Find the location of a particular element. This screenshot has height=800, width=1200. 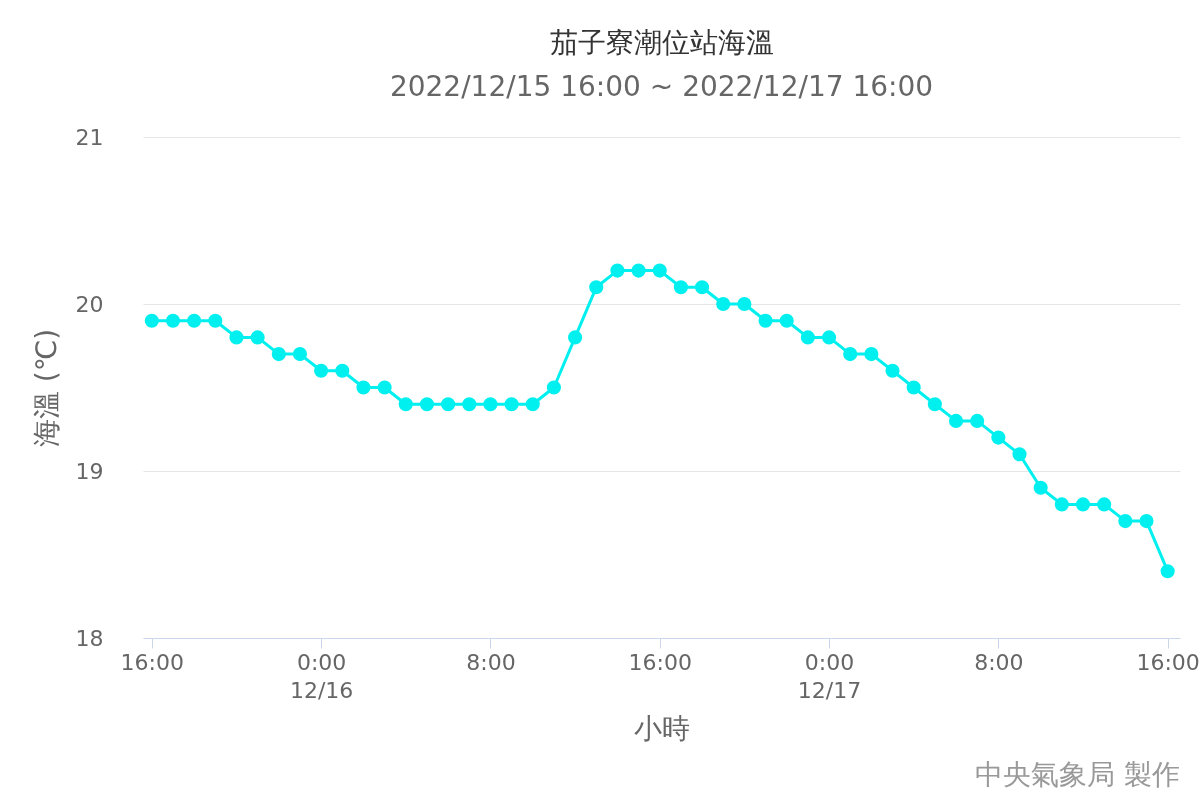

y-tick-label: 18 is located at coordinates (89, 638).